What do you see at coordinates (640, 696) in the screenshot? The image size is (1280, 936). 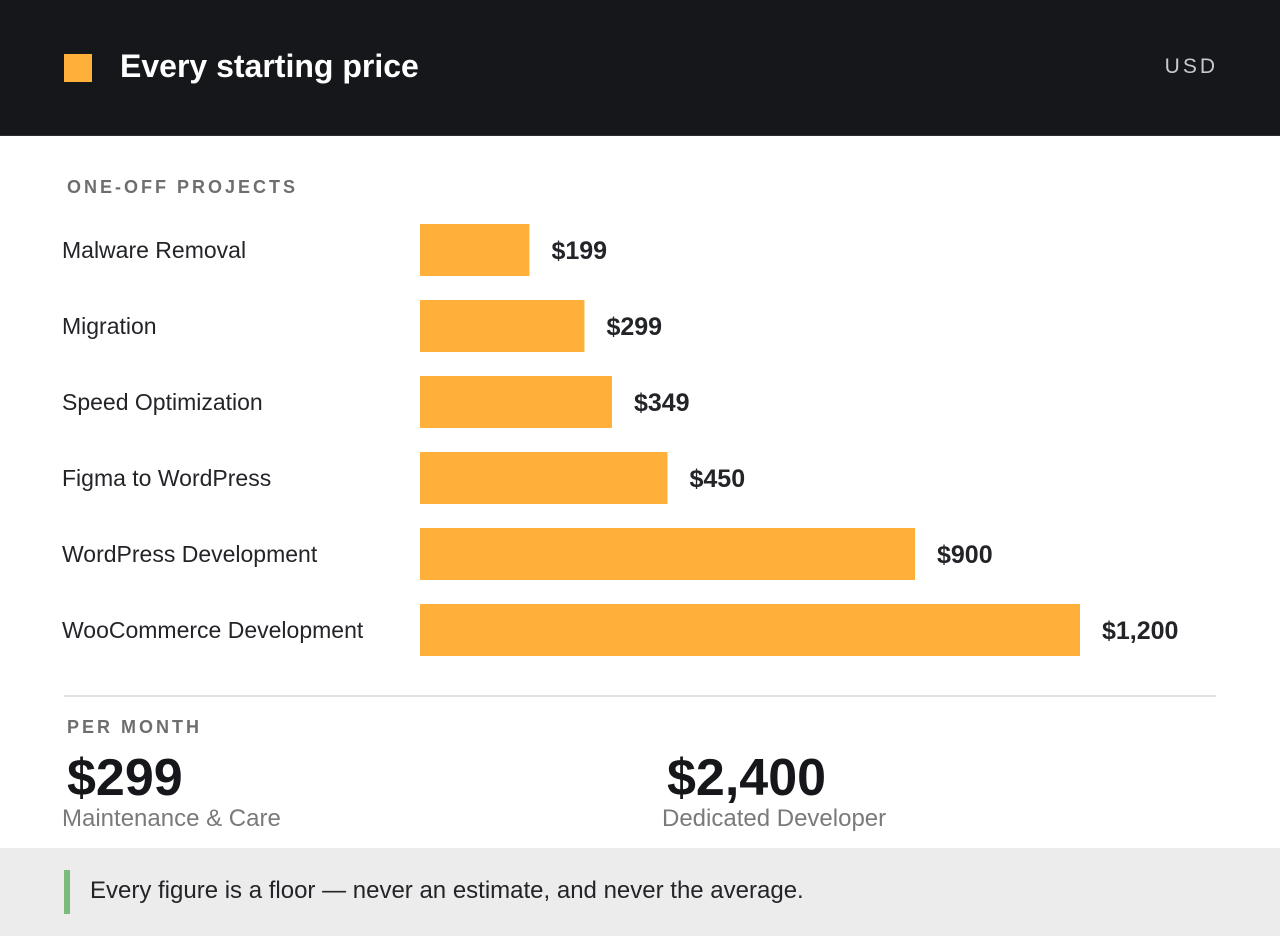 I see `section-divider` at bounding box center [640, 696].